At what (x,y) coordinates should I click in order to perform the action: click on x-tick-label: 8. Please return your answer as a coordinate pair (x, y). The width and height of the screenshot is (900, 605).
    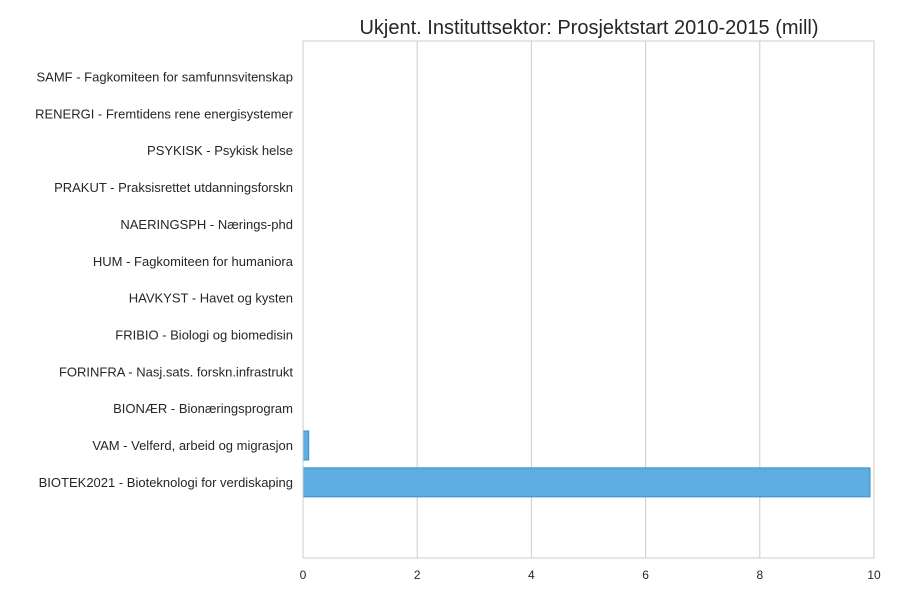
    Looking at the image, I should click on (759, 575).